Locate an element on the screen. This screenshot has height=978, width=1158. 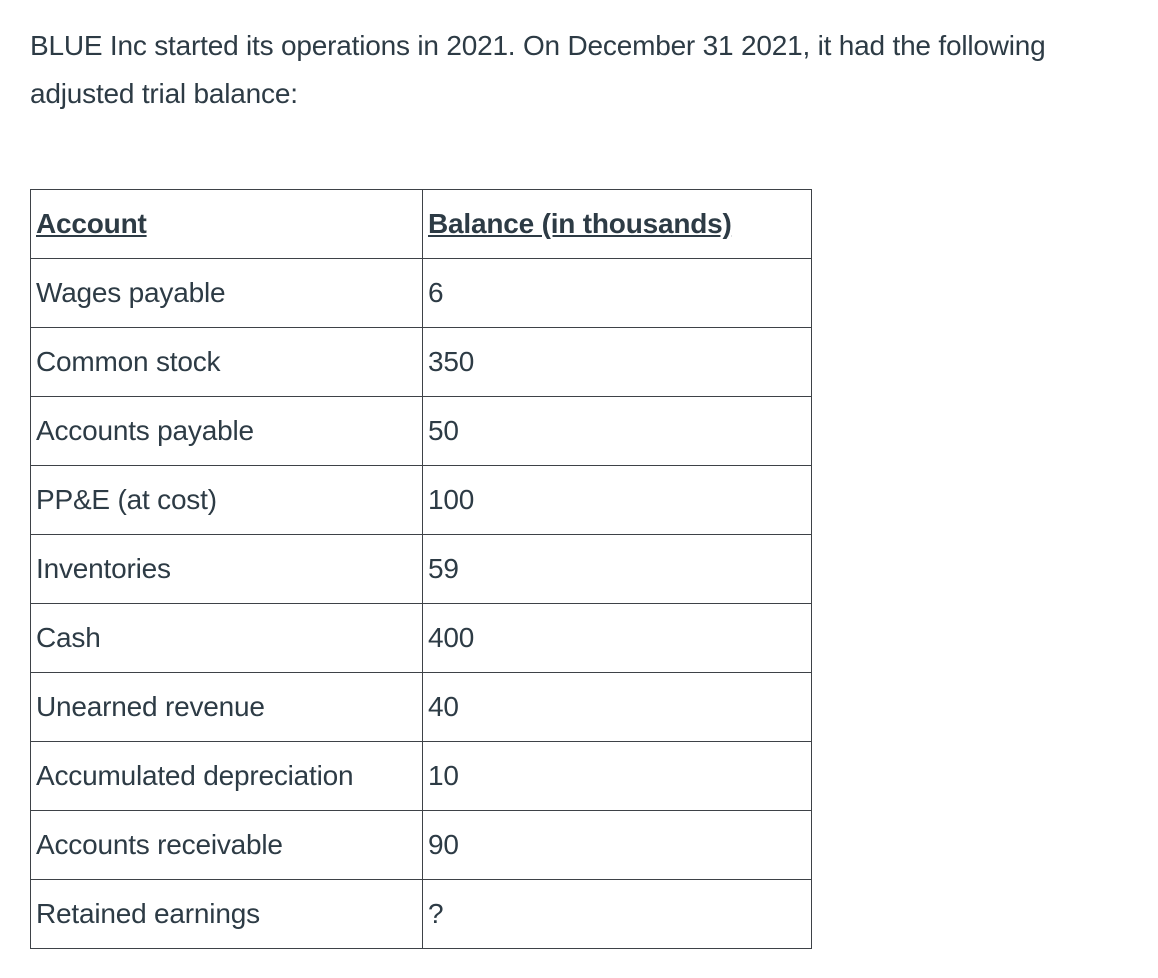
balance-cell: 40 is located at coordinates (617, 707).